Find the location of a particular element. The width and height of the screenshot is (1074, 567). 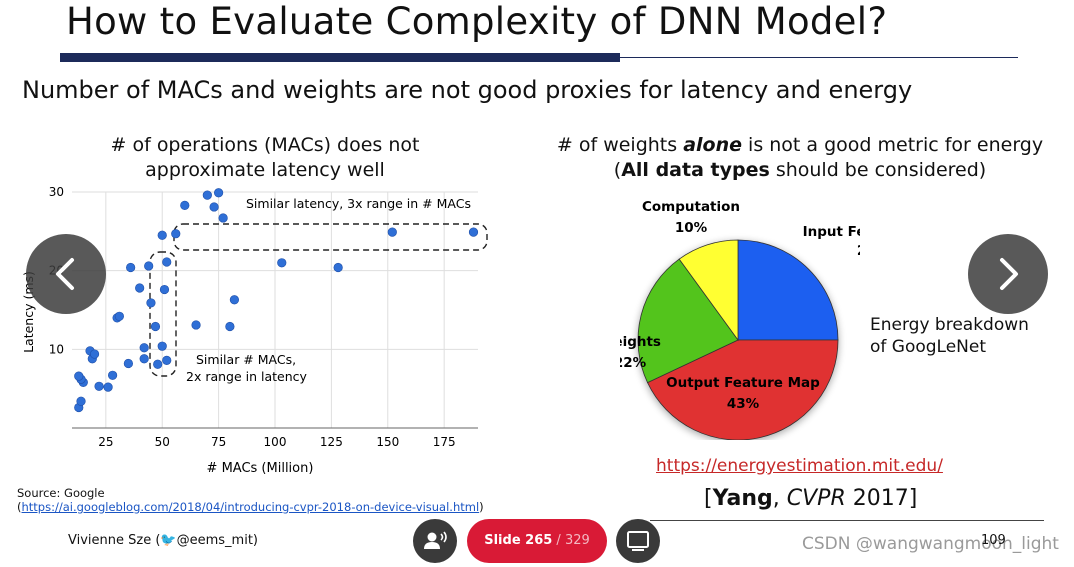

right-heading-line2: (All data types should be considered) is located at coordinates (797, 170).